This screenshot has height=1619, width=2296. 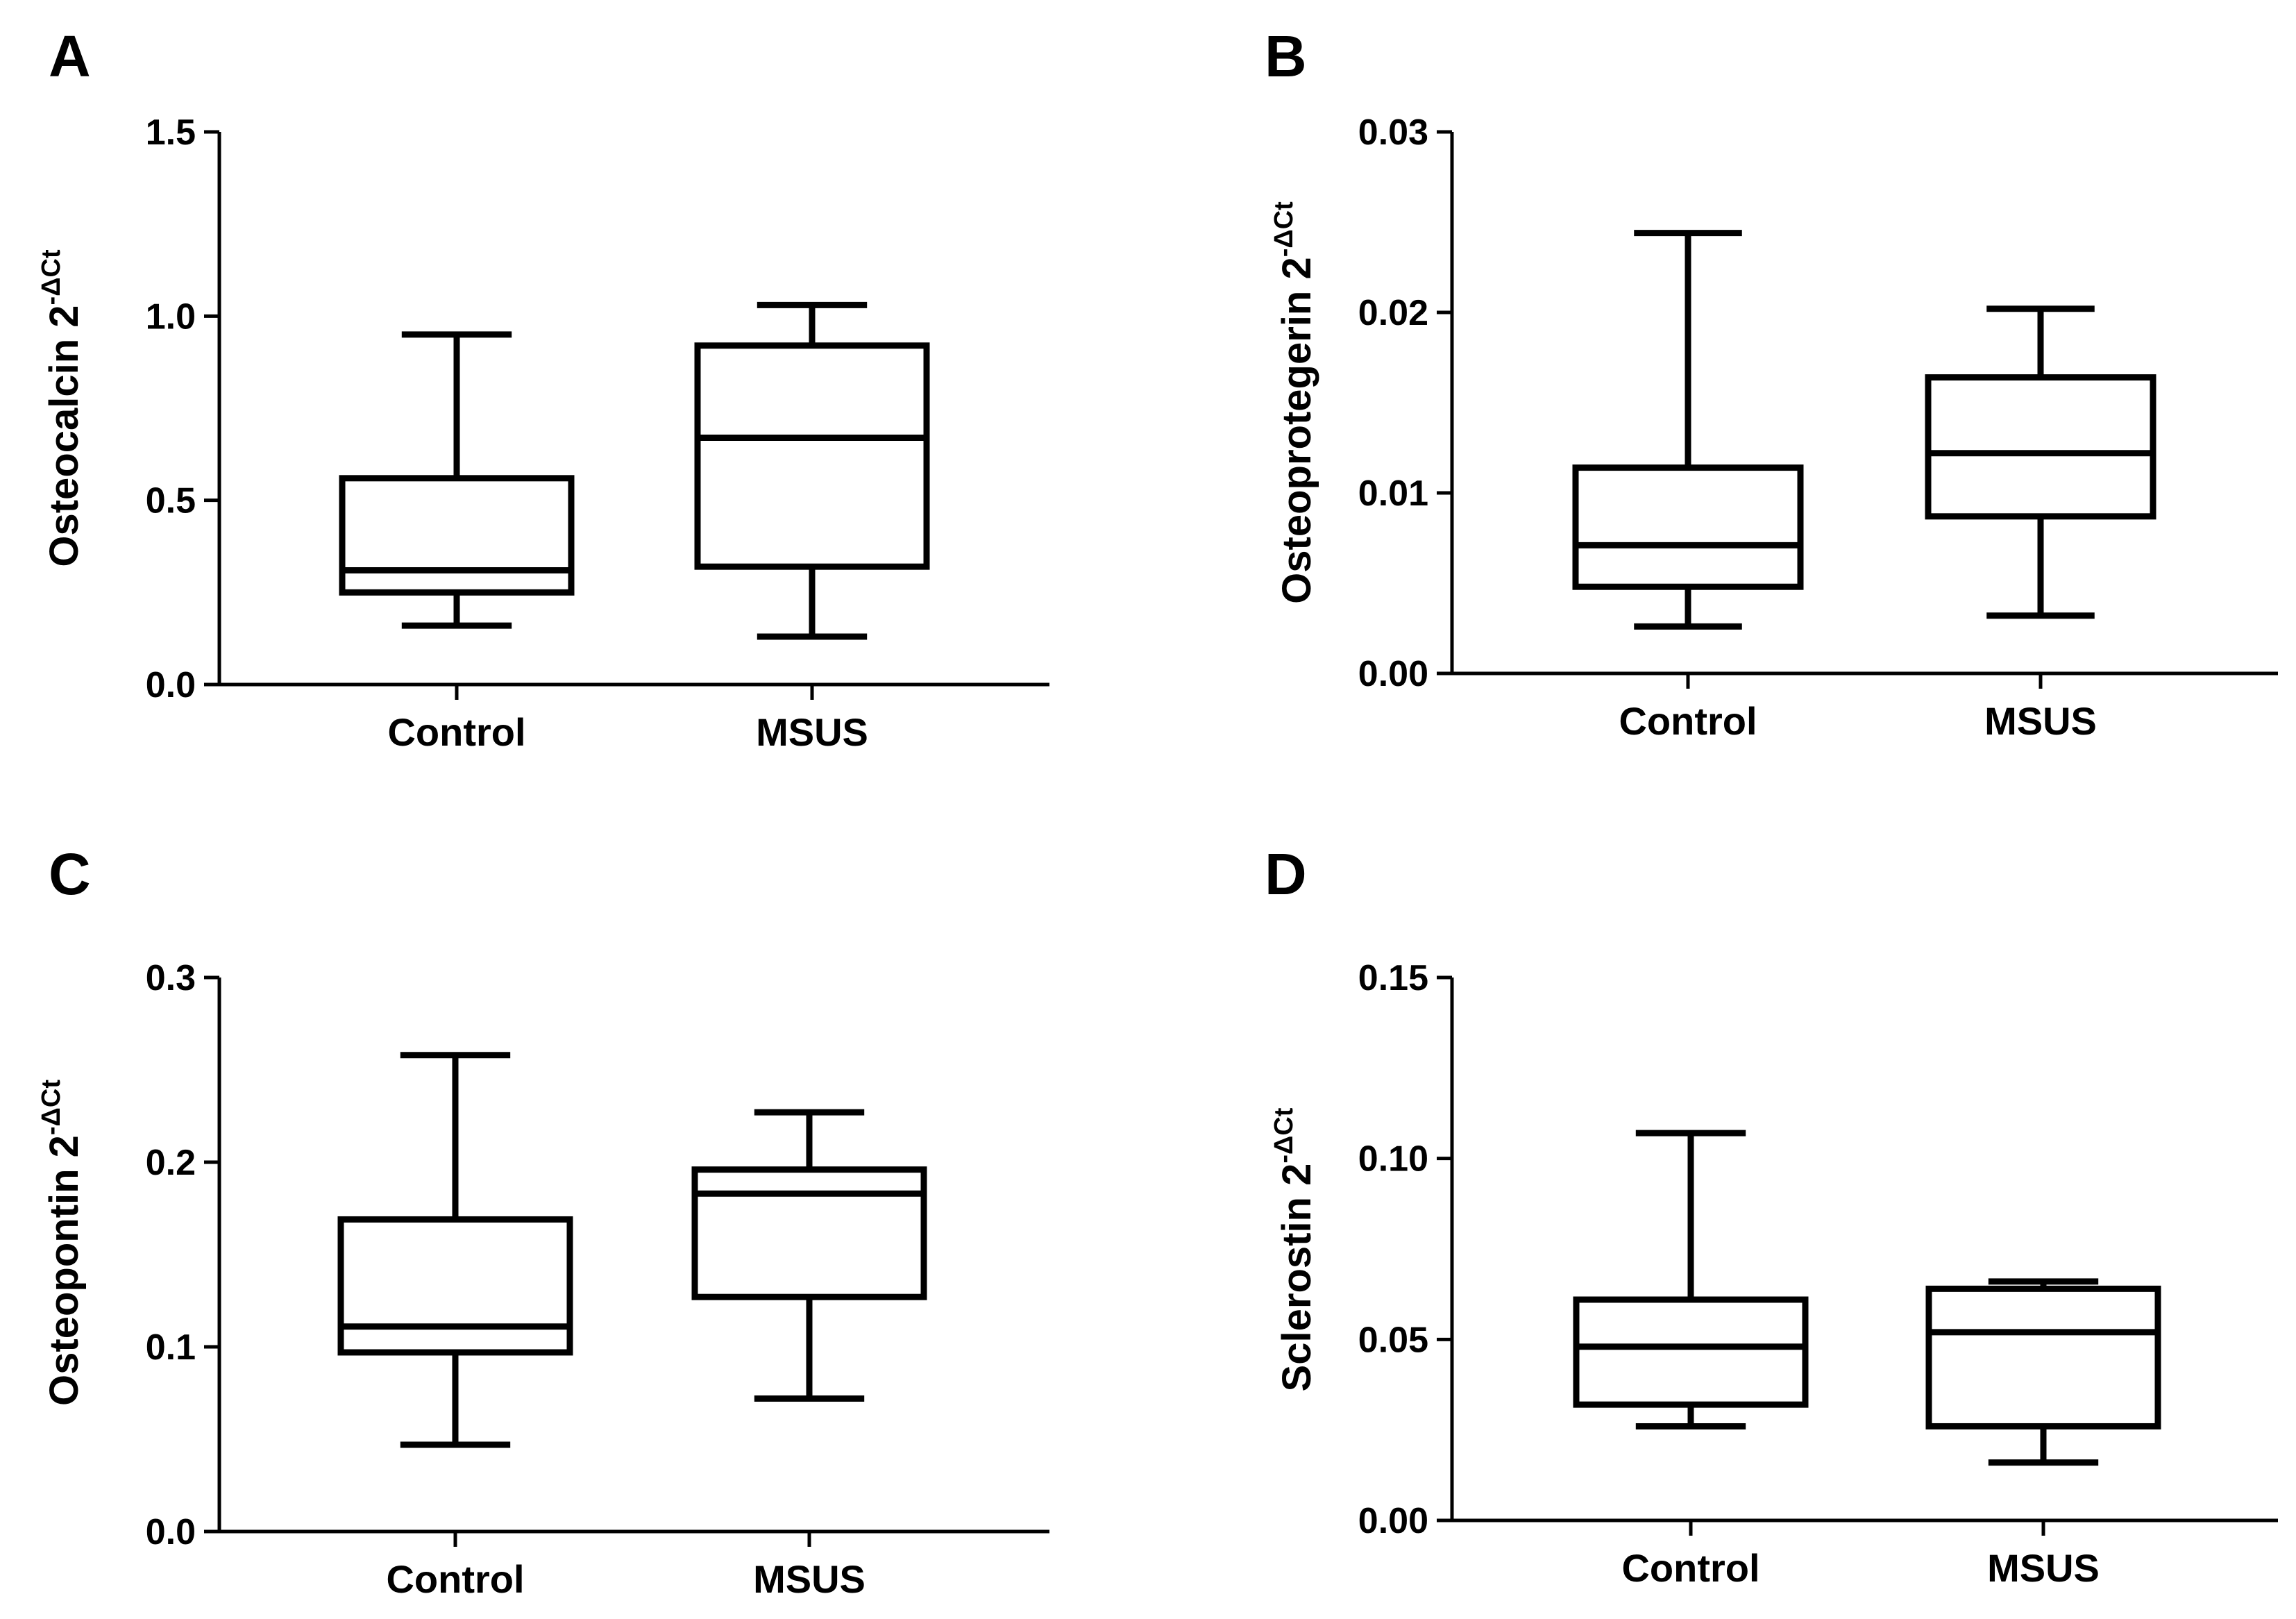 What do you see at coordinates (1286, 56) in the screenshot?
I see `panel-letter: B` at bounding box center [1286, 56].